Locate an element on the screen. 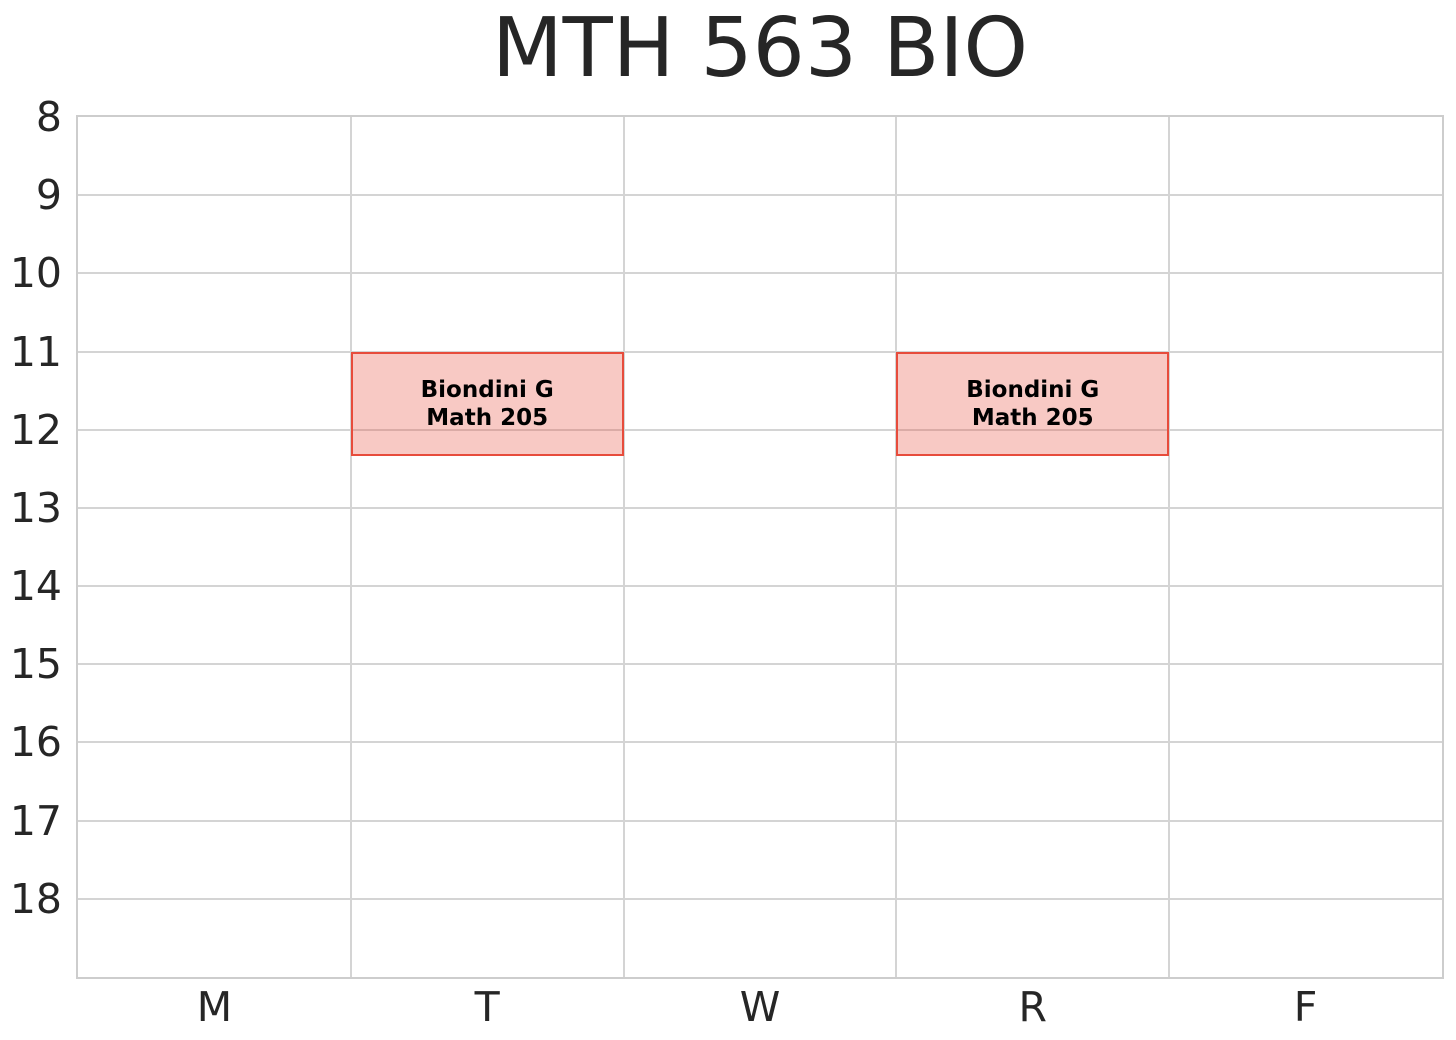 The image size is (1456, 1040). y-tick-label-18: 18 is located at coordinates (35, 898).